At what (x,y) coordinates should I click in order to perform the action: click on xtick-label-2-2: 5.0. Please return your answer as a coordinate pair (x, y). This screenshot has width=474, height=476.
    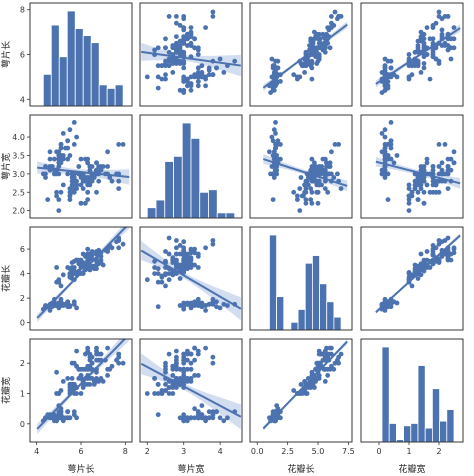
    Looking at the image, I should click on (318, 451).